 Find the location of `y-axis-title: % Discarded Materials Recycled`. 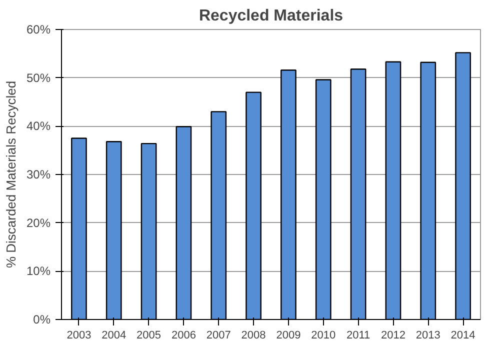

y-axis-title: % Discarded Materials Recycled is located at coordinates (10, 174).